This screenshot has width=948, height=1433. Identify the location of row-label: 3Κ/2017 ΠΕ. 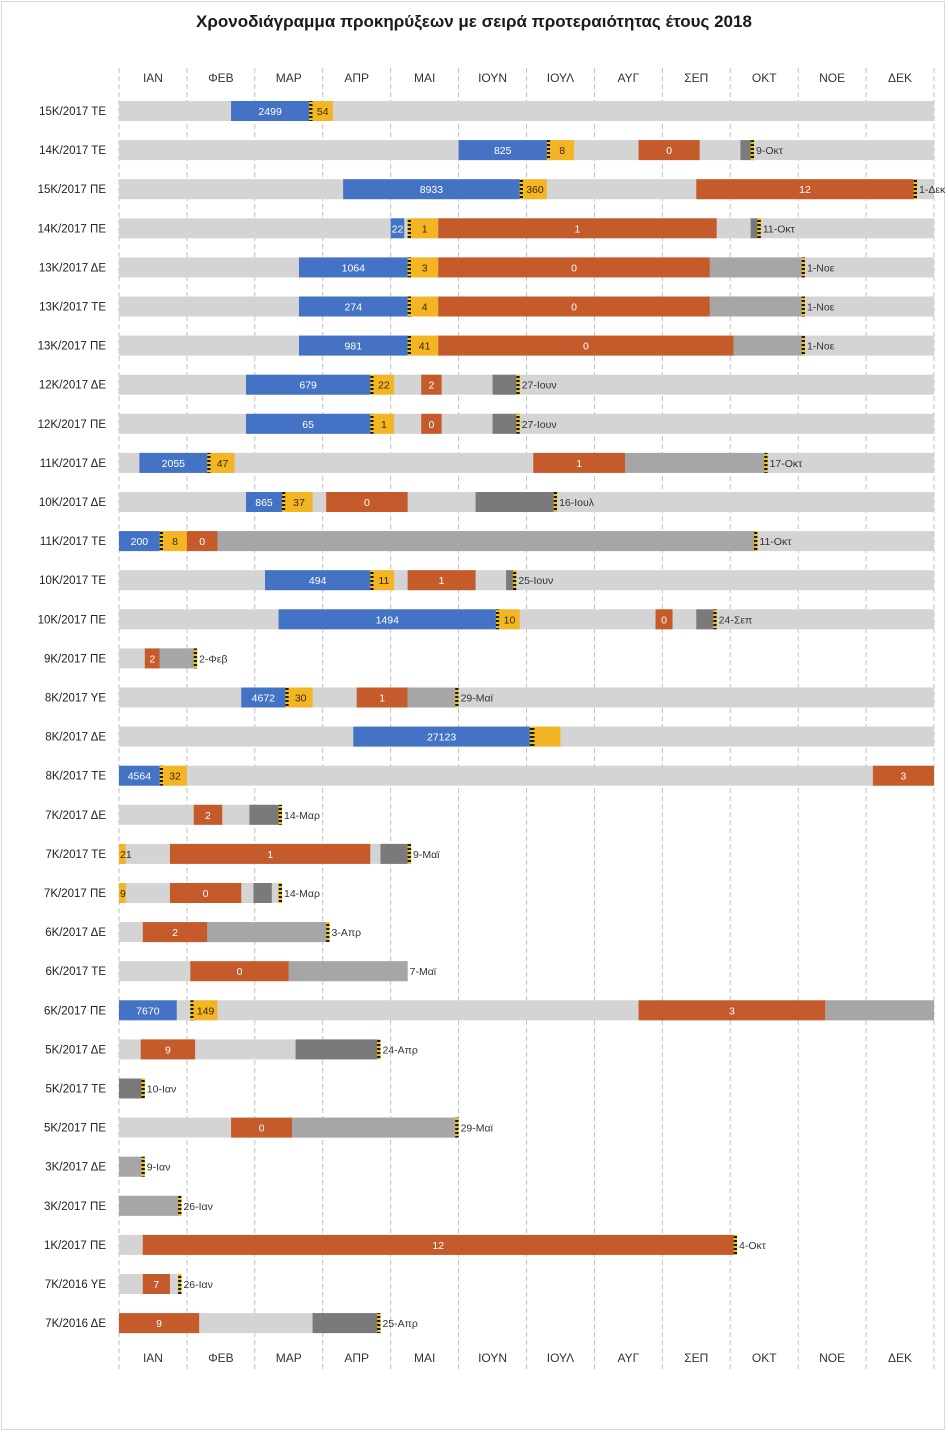
(75, 1207).